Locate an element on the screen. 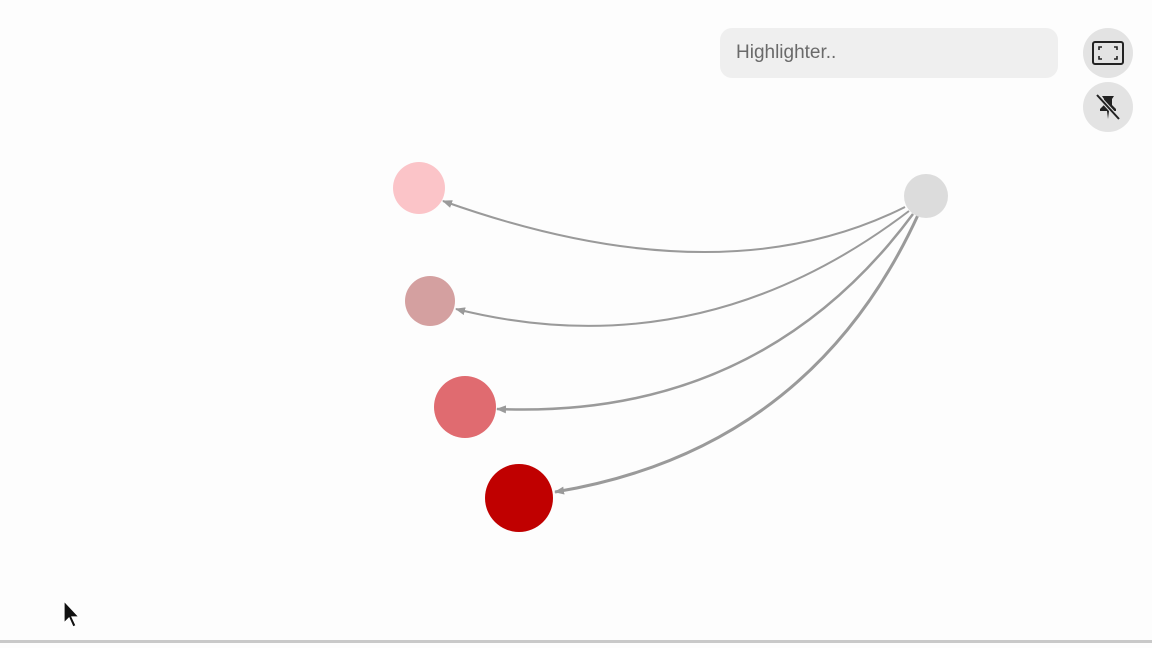 Image resolution: width=1152 pixels, height=648 pixels. fit-screen-icon is located at coordinates (1108, 53).